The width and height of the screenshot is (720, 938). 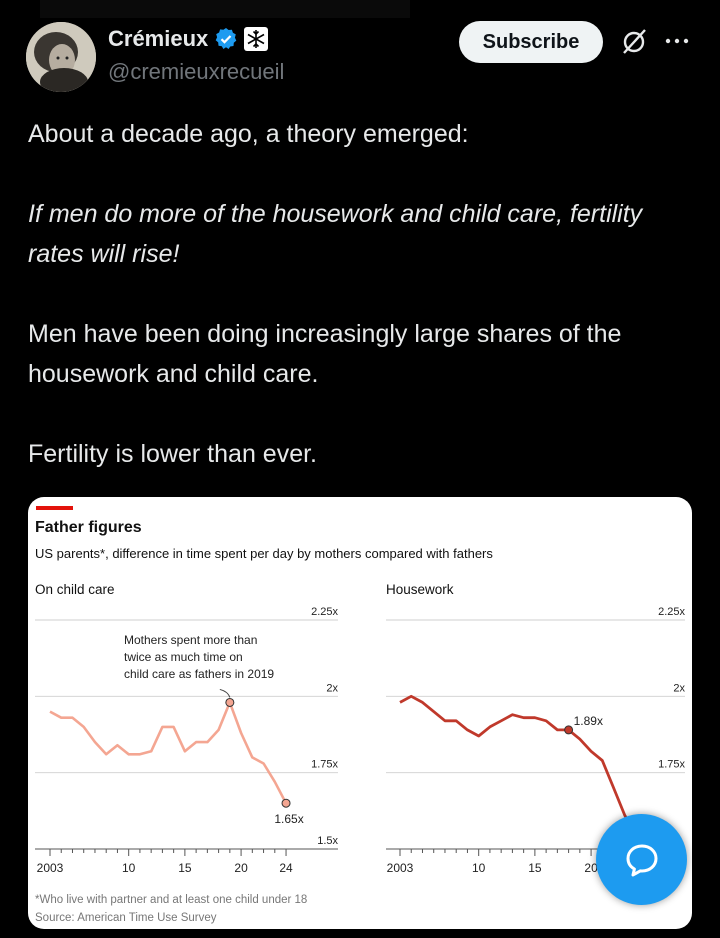 I want to click on user-handle: @cremieuxrecueil, so click(x=196, y=71).